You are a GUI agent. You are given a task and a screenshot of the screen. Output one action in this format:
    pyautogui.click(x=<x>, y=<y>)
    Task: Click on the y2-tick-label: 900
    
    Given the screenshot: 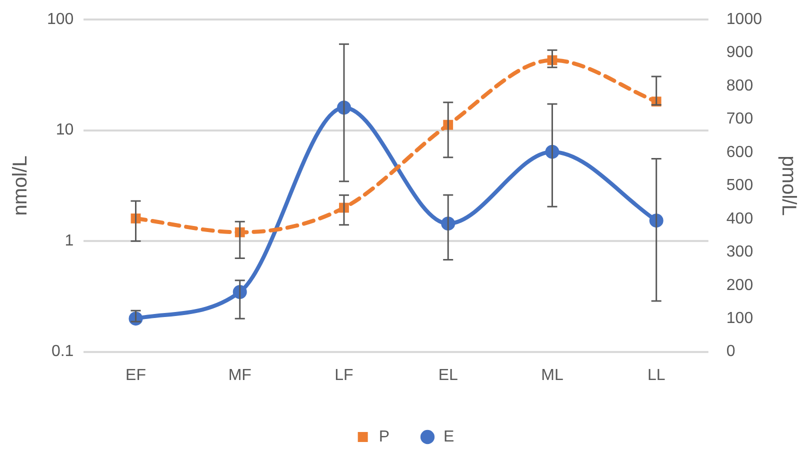 What is the action you would take?
    pyautogui.click(x=740, y=53)
    